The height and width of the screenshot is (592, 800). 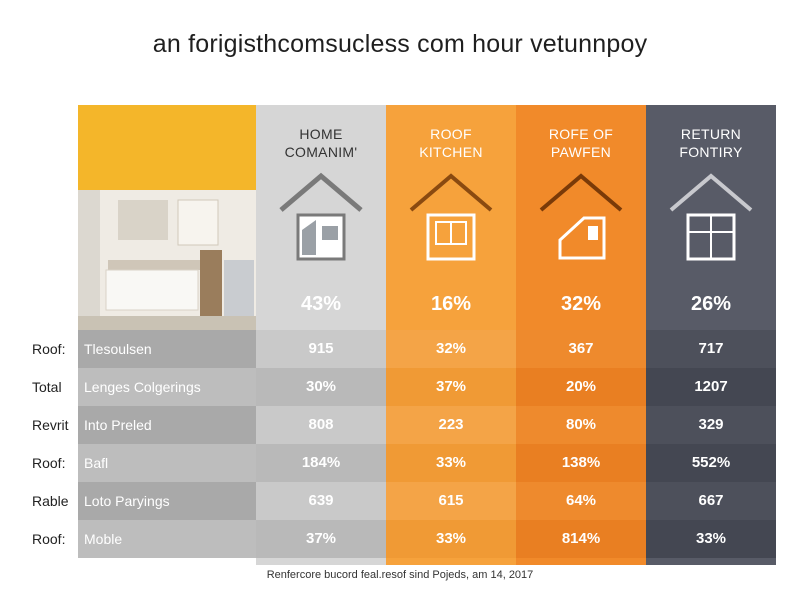 What do you see at coordinates (96, 463) in the screenshot?
I see `row-label-name: Bafl` at bounding box center [96, 463].